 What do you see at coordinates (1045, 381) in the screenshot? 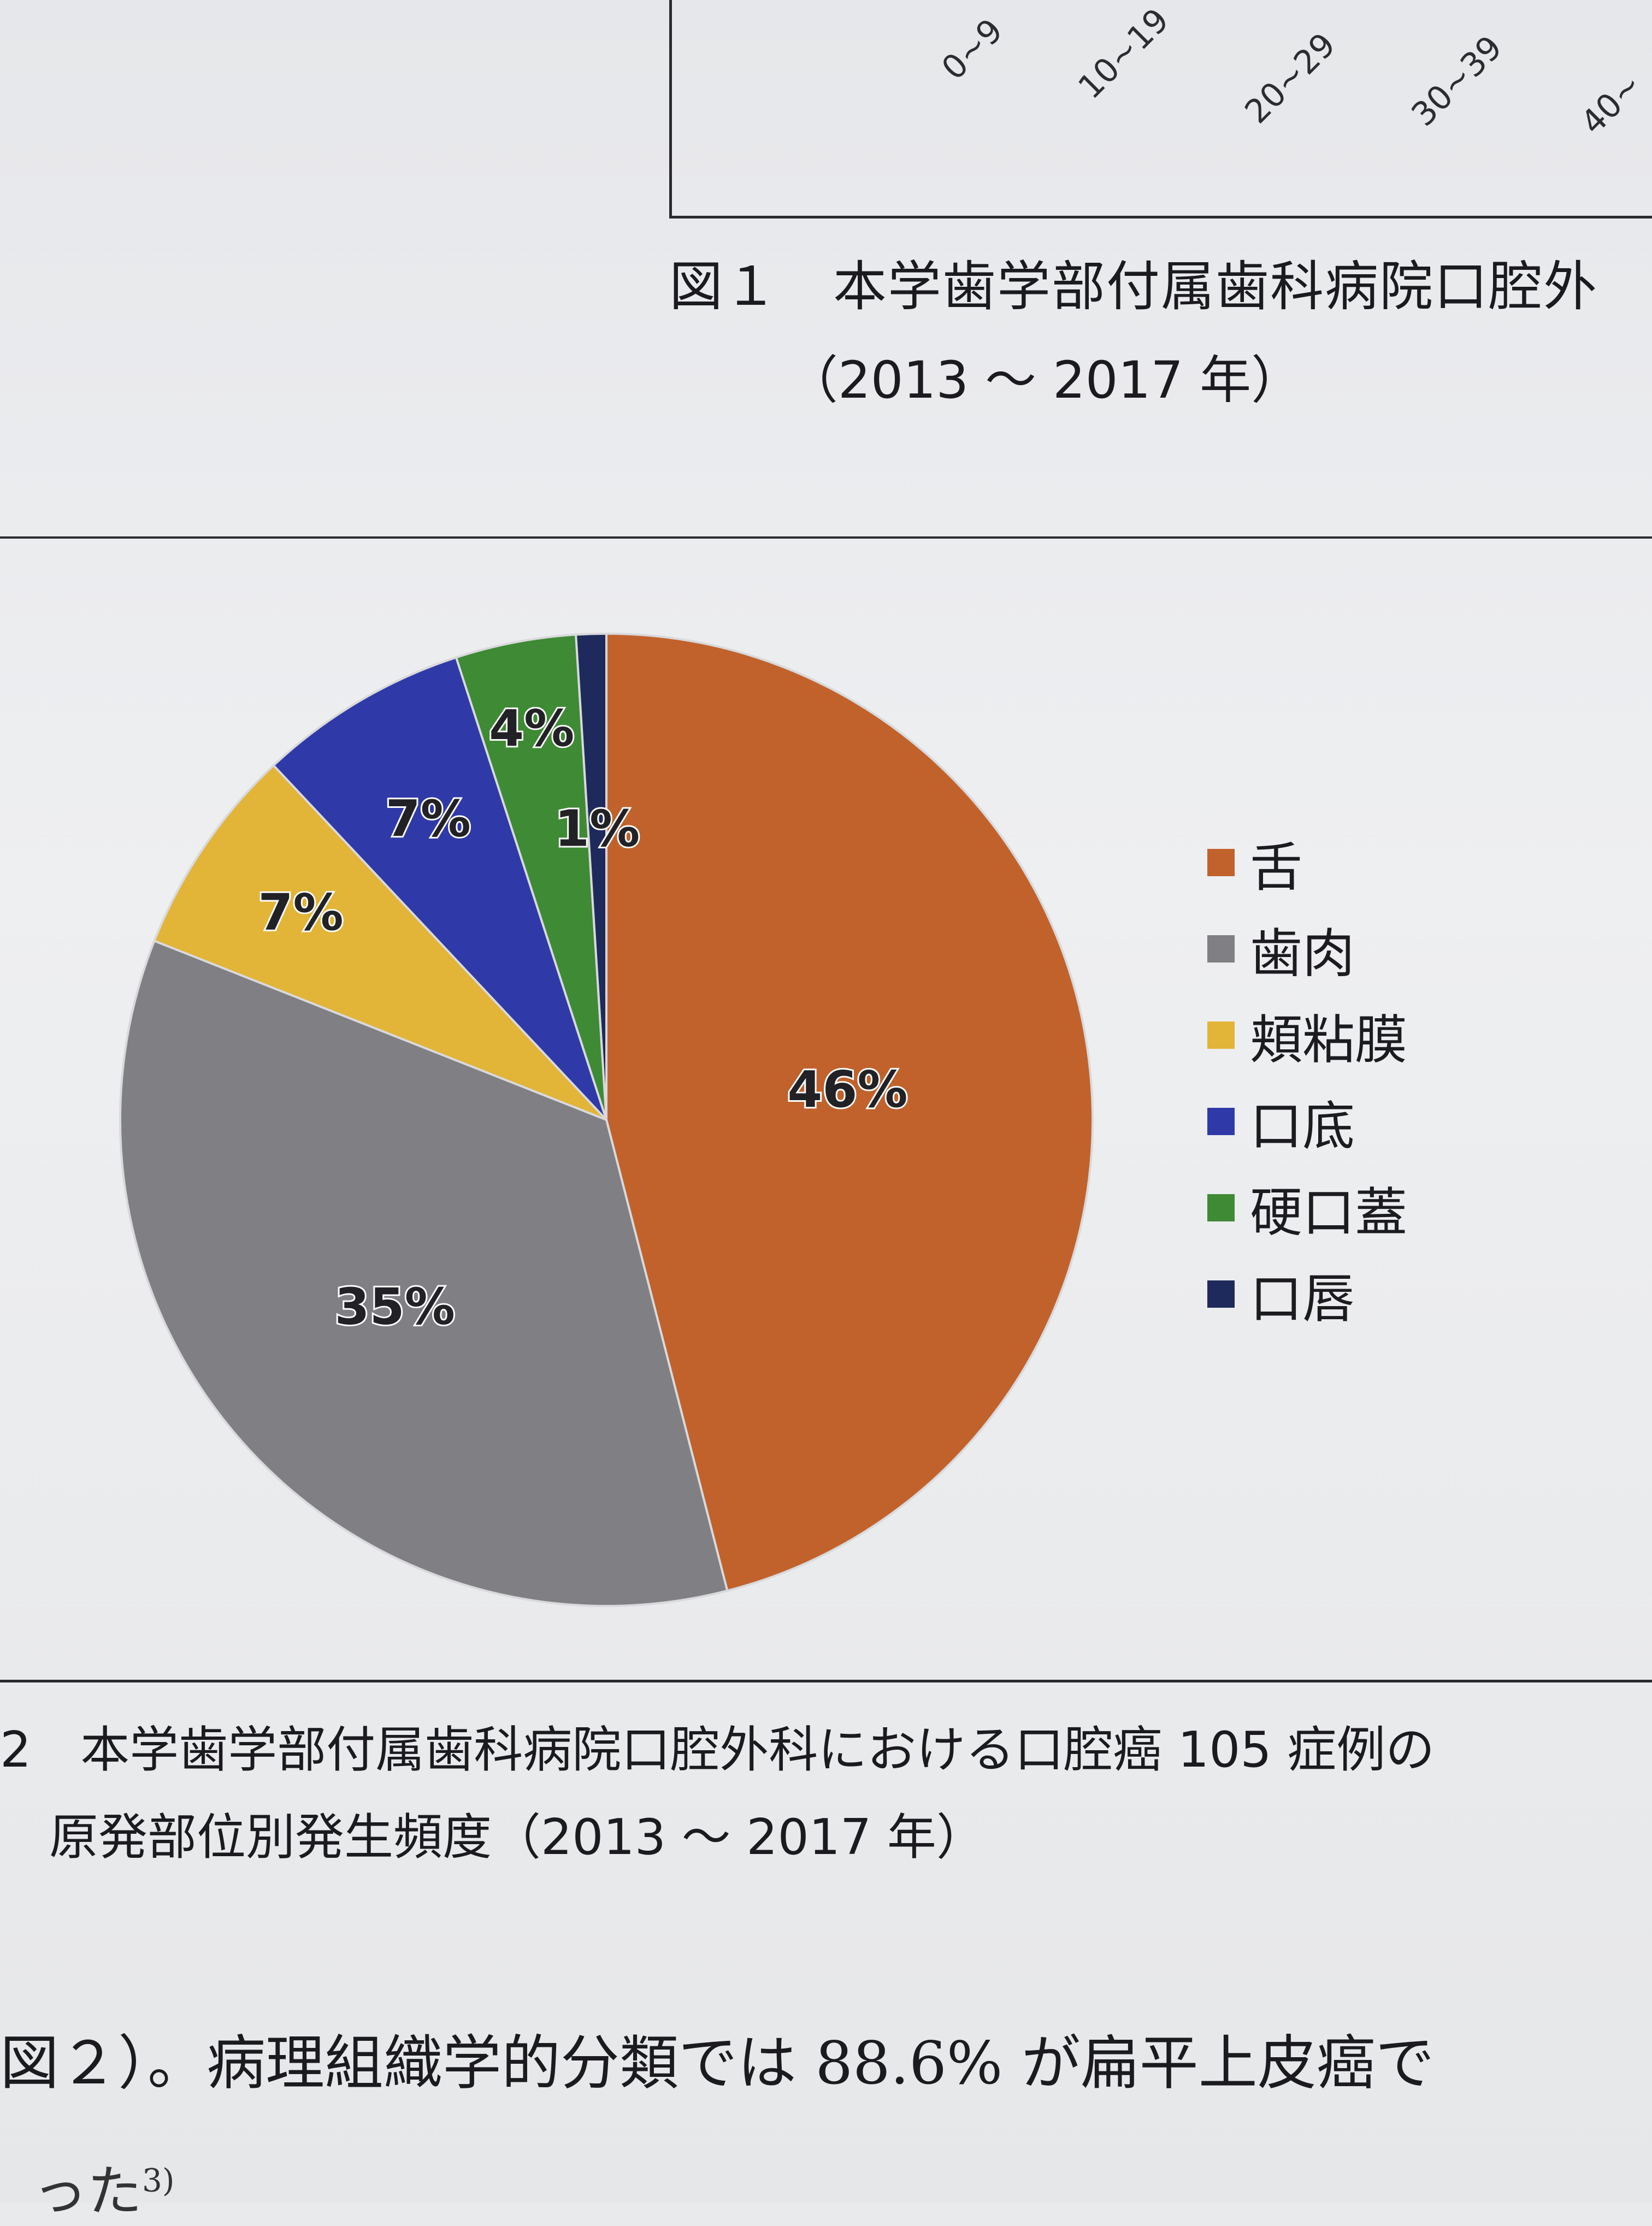
I see `figure1-caption-years: （2013 ～ 2017 年）` at bounding box center [1045, 381].